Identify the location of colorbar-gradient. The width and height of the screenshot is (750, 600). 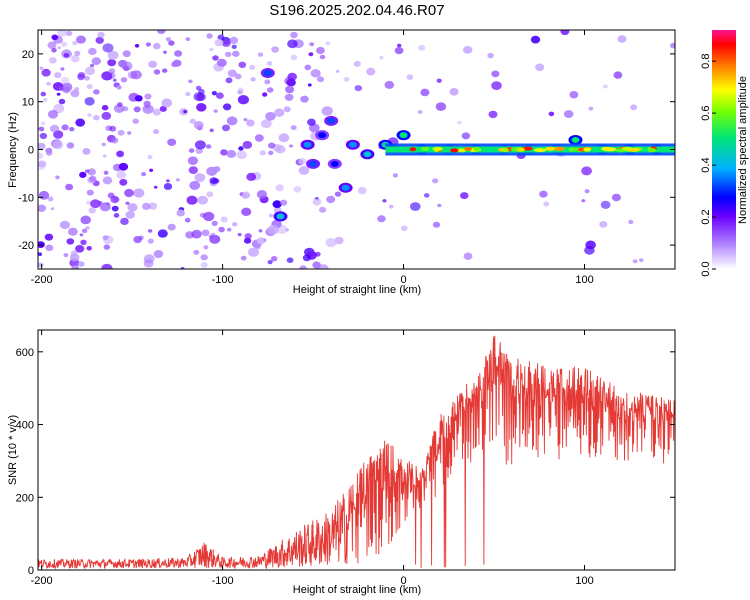
(724, 149).